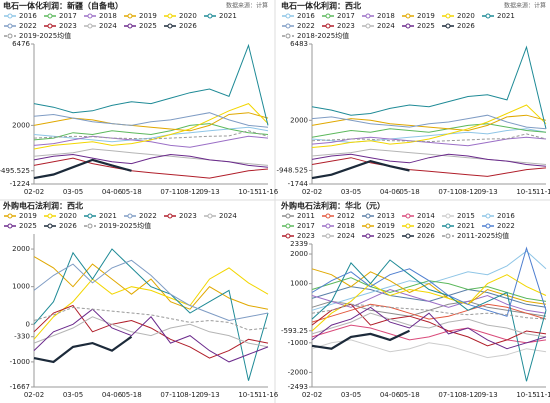 The width and height of the screenshot is (550, 403). I want to click on y-tick-label: 2000, so click(299, 120).